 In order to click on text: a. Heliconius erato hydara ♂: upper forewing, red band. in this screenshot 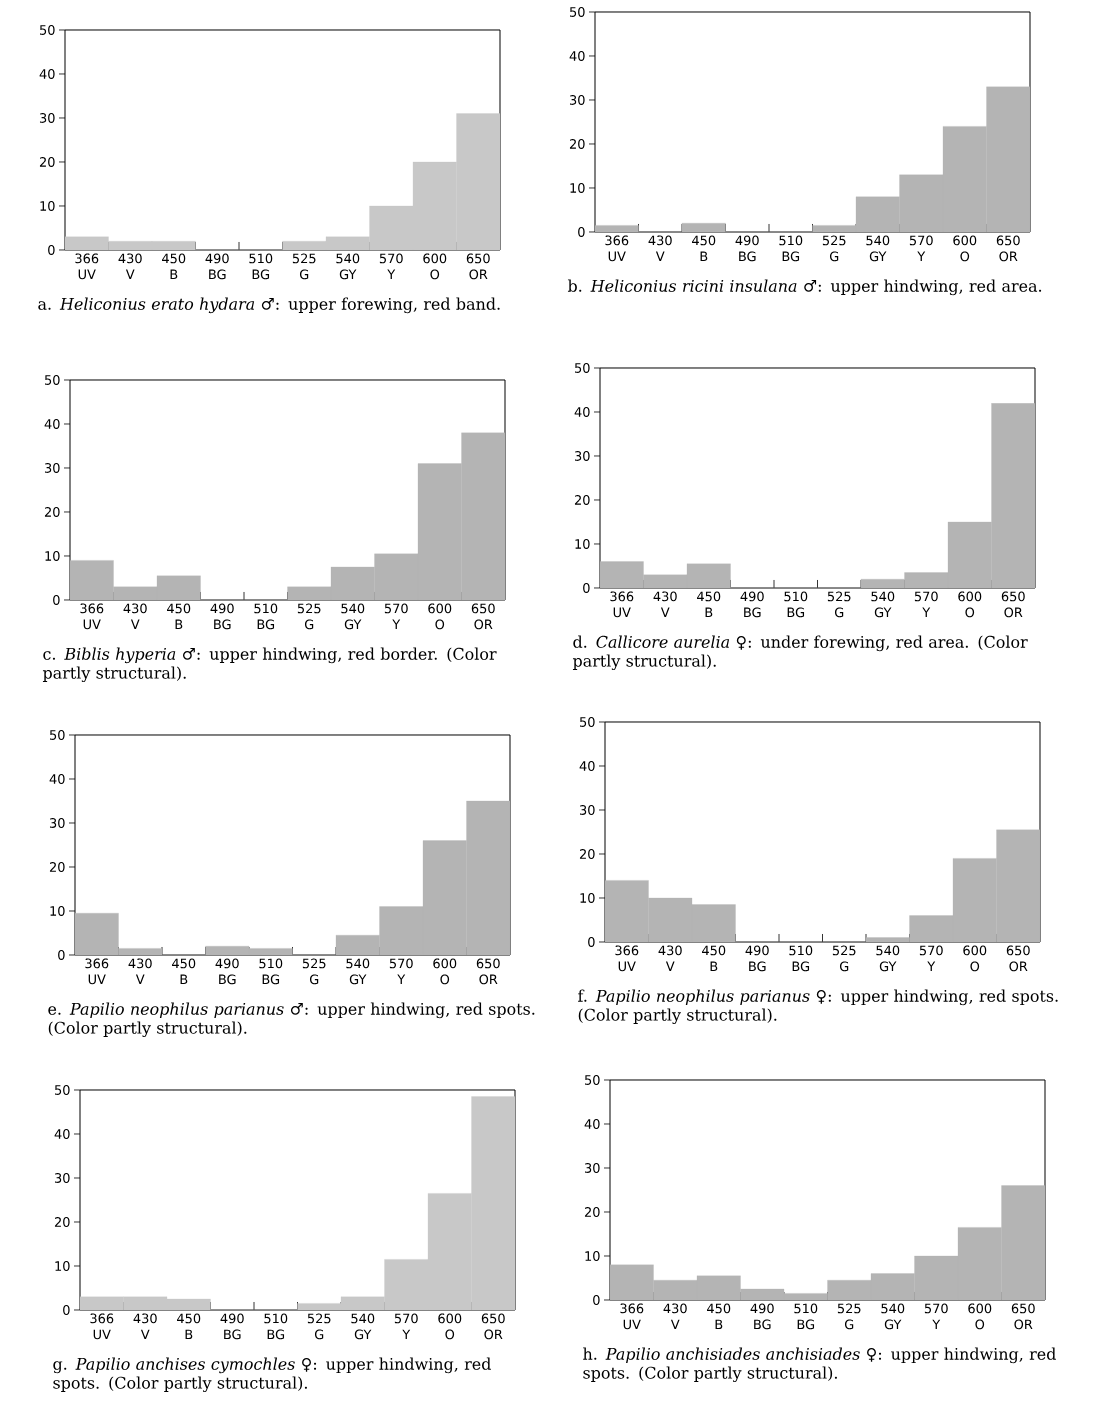, I will do `click(269, 305)`.